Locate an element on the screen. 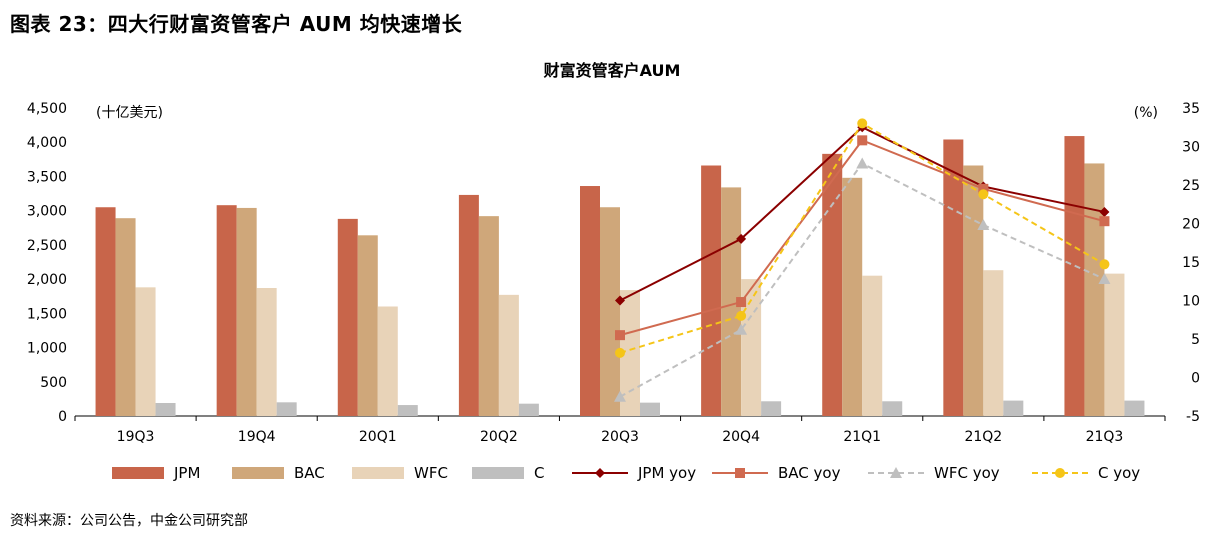 Image resolution: width=1225 pixels, height=540 pixels. x-tick-label: 21Q2 is located at coordinates (983, 437).